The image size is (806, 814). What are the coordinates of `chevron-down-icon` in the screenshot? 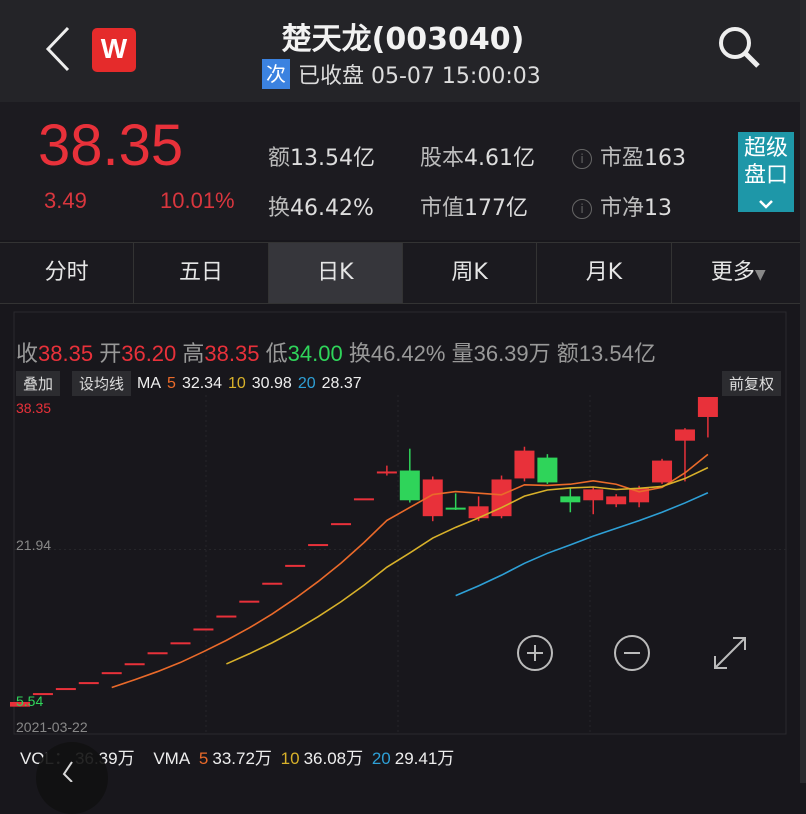 It's located at (766, 204).